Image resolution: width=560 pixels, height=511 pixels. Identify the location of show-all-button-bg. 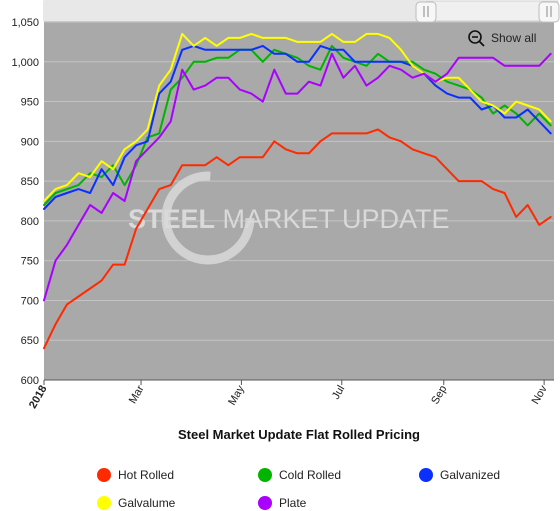
(504, 38).